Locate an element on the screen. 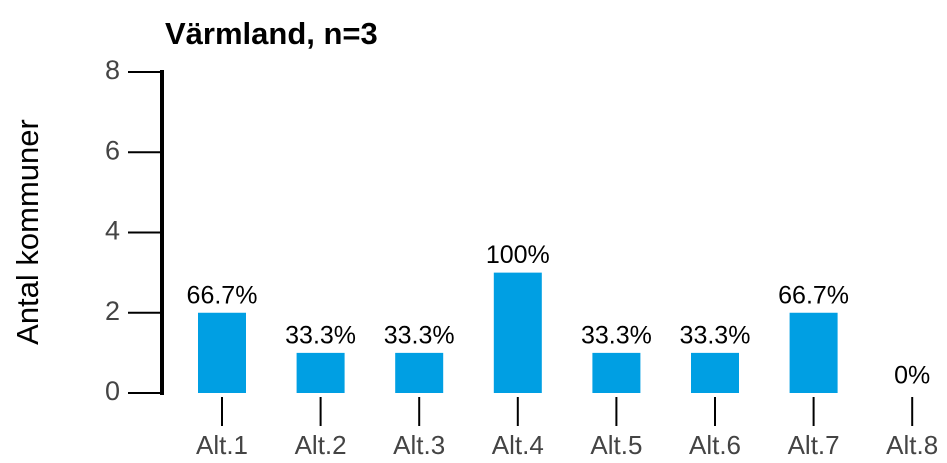 This screenshot has width=947, height=463. y-axis-label: Antal kommuner is located at coordinates (27, 232).